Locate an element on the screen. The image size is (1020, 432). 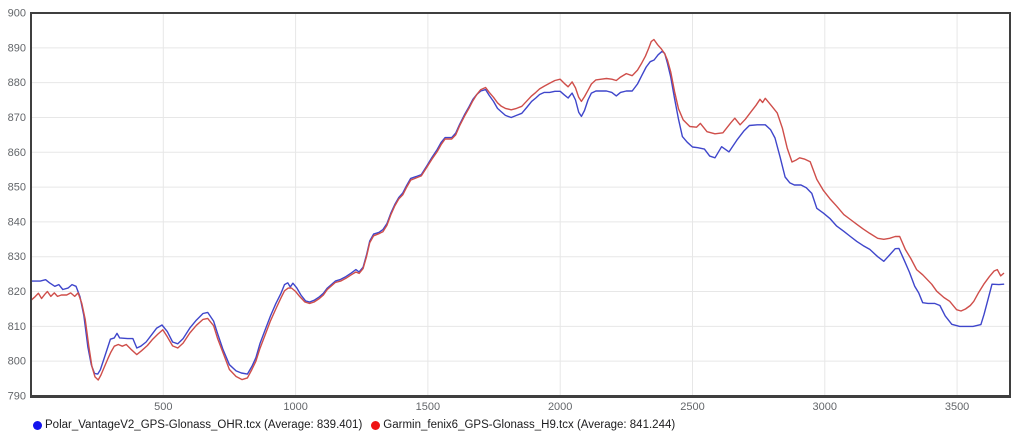
y-tick-label: 830 is located at coordinates (17, 257).